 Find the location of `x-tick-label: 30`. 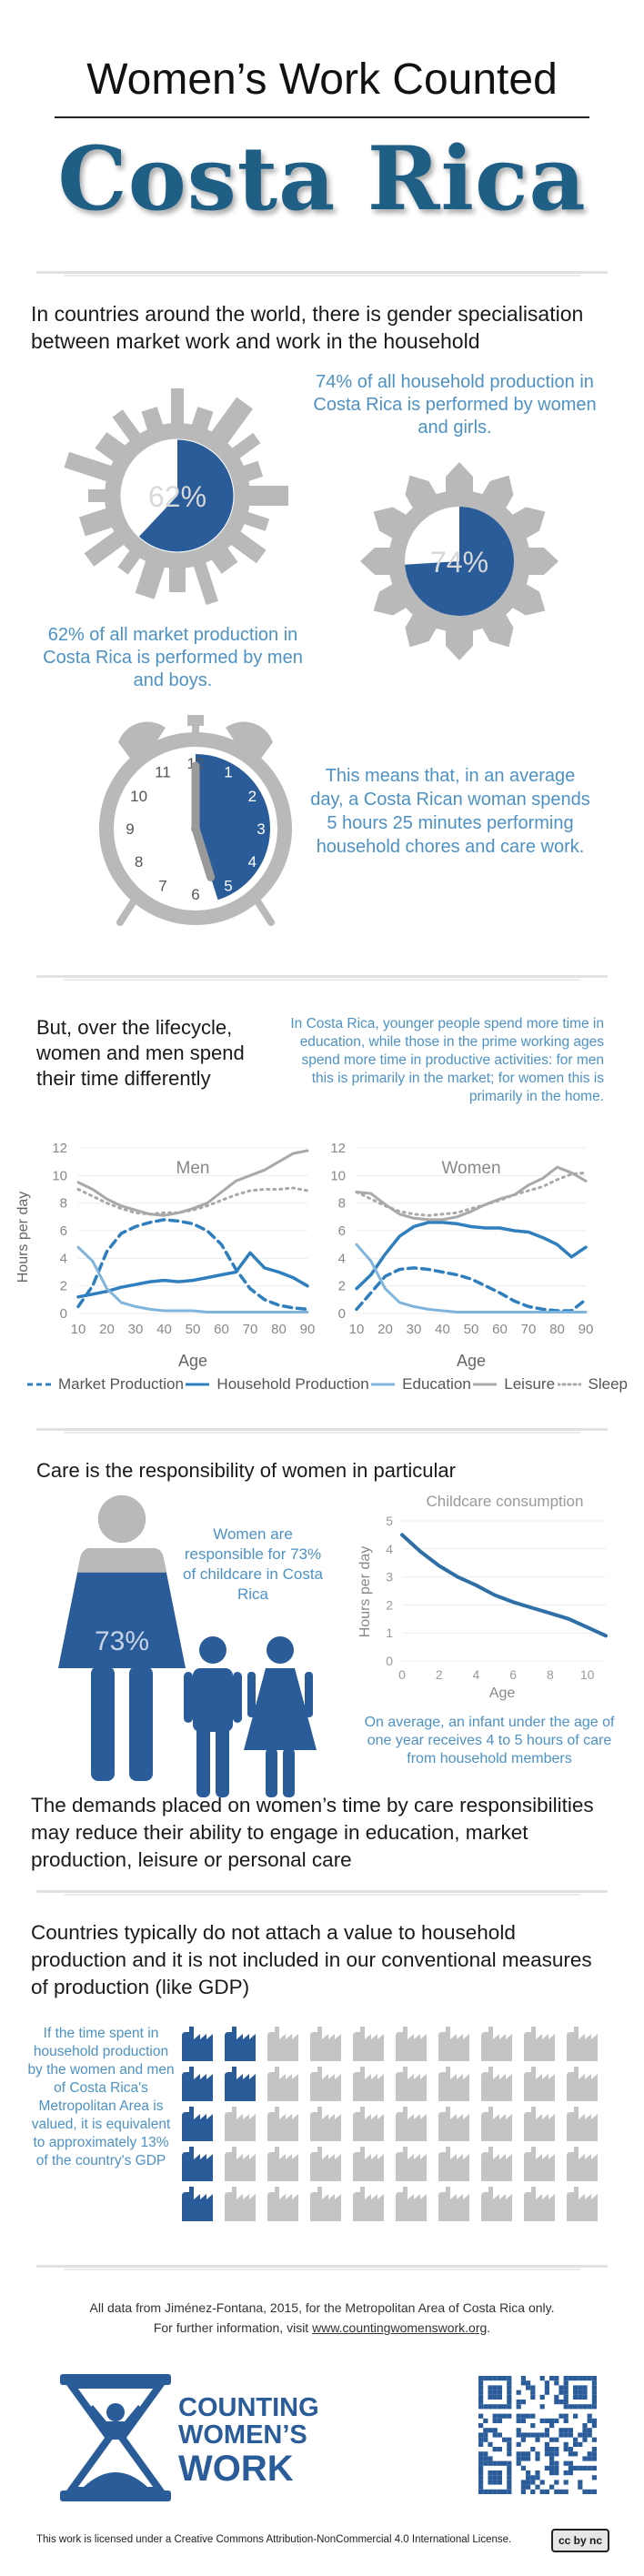

x-tick-label: 30 is located at coordinates (136, 1329).